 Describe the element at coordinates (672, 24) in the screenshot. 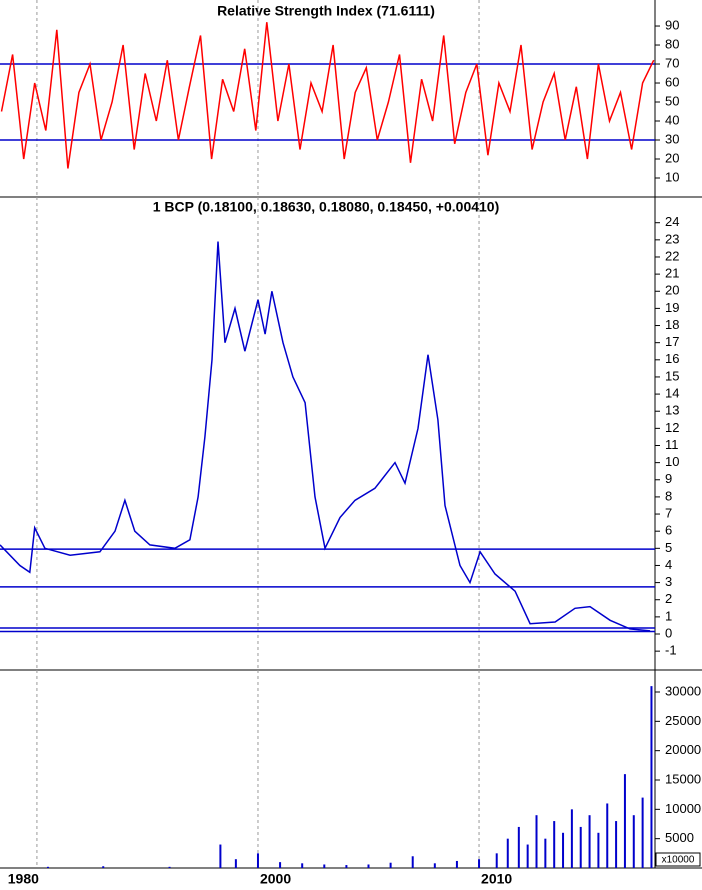

I see `y-tick-label: 90` at that location.